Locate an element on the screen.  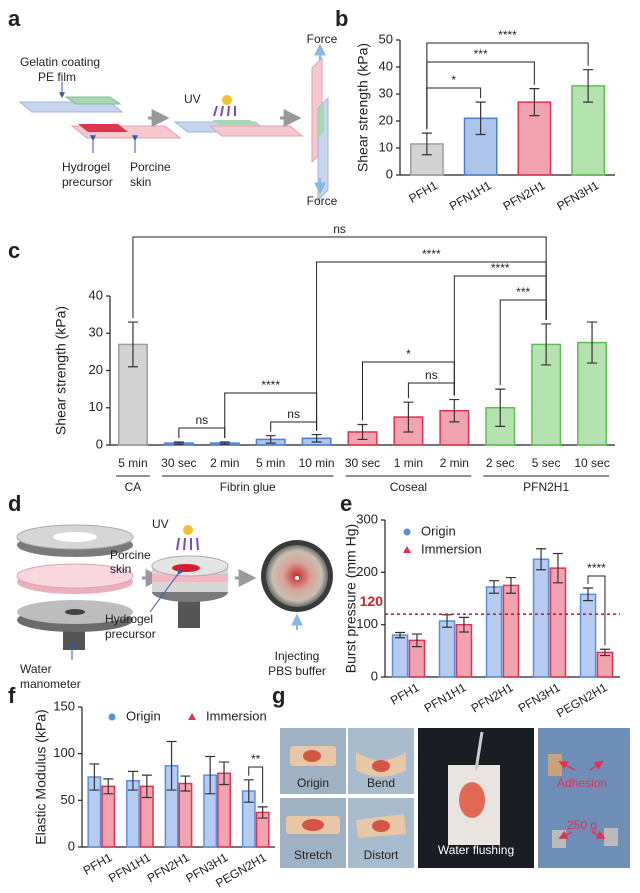
x-tick-label: 5 sec is located at coordinates (546, 463).